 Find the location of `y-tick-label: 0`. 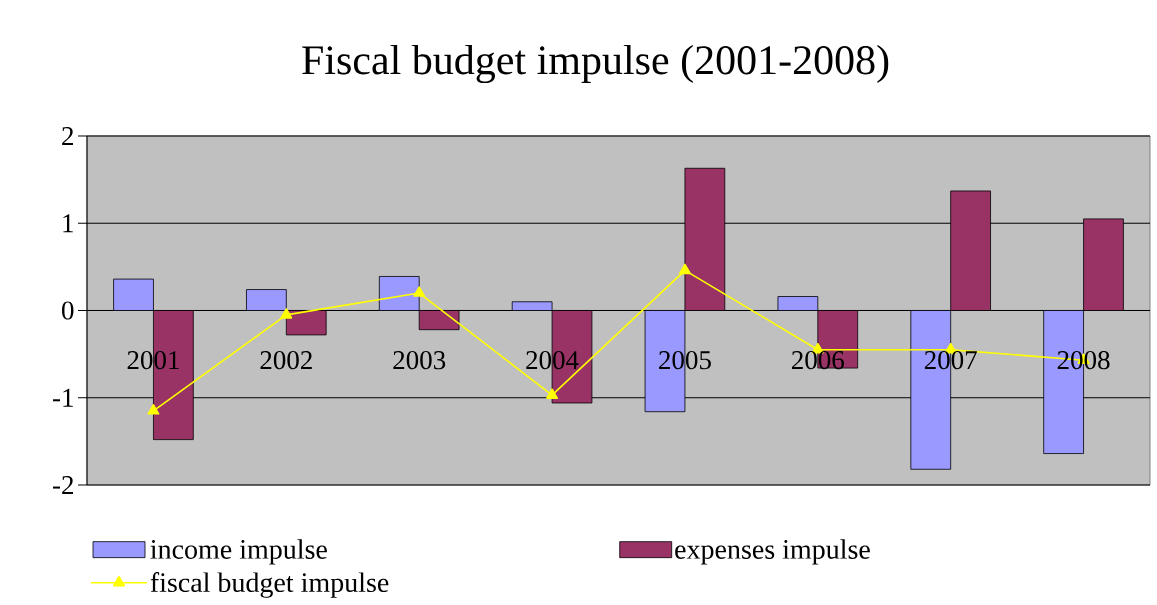

y-tick-label: 0 is located at coordinates (68, 310).